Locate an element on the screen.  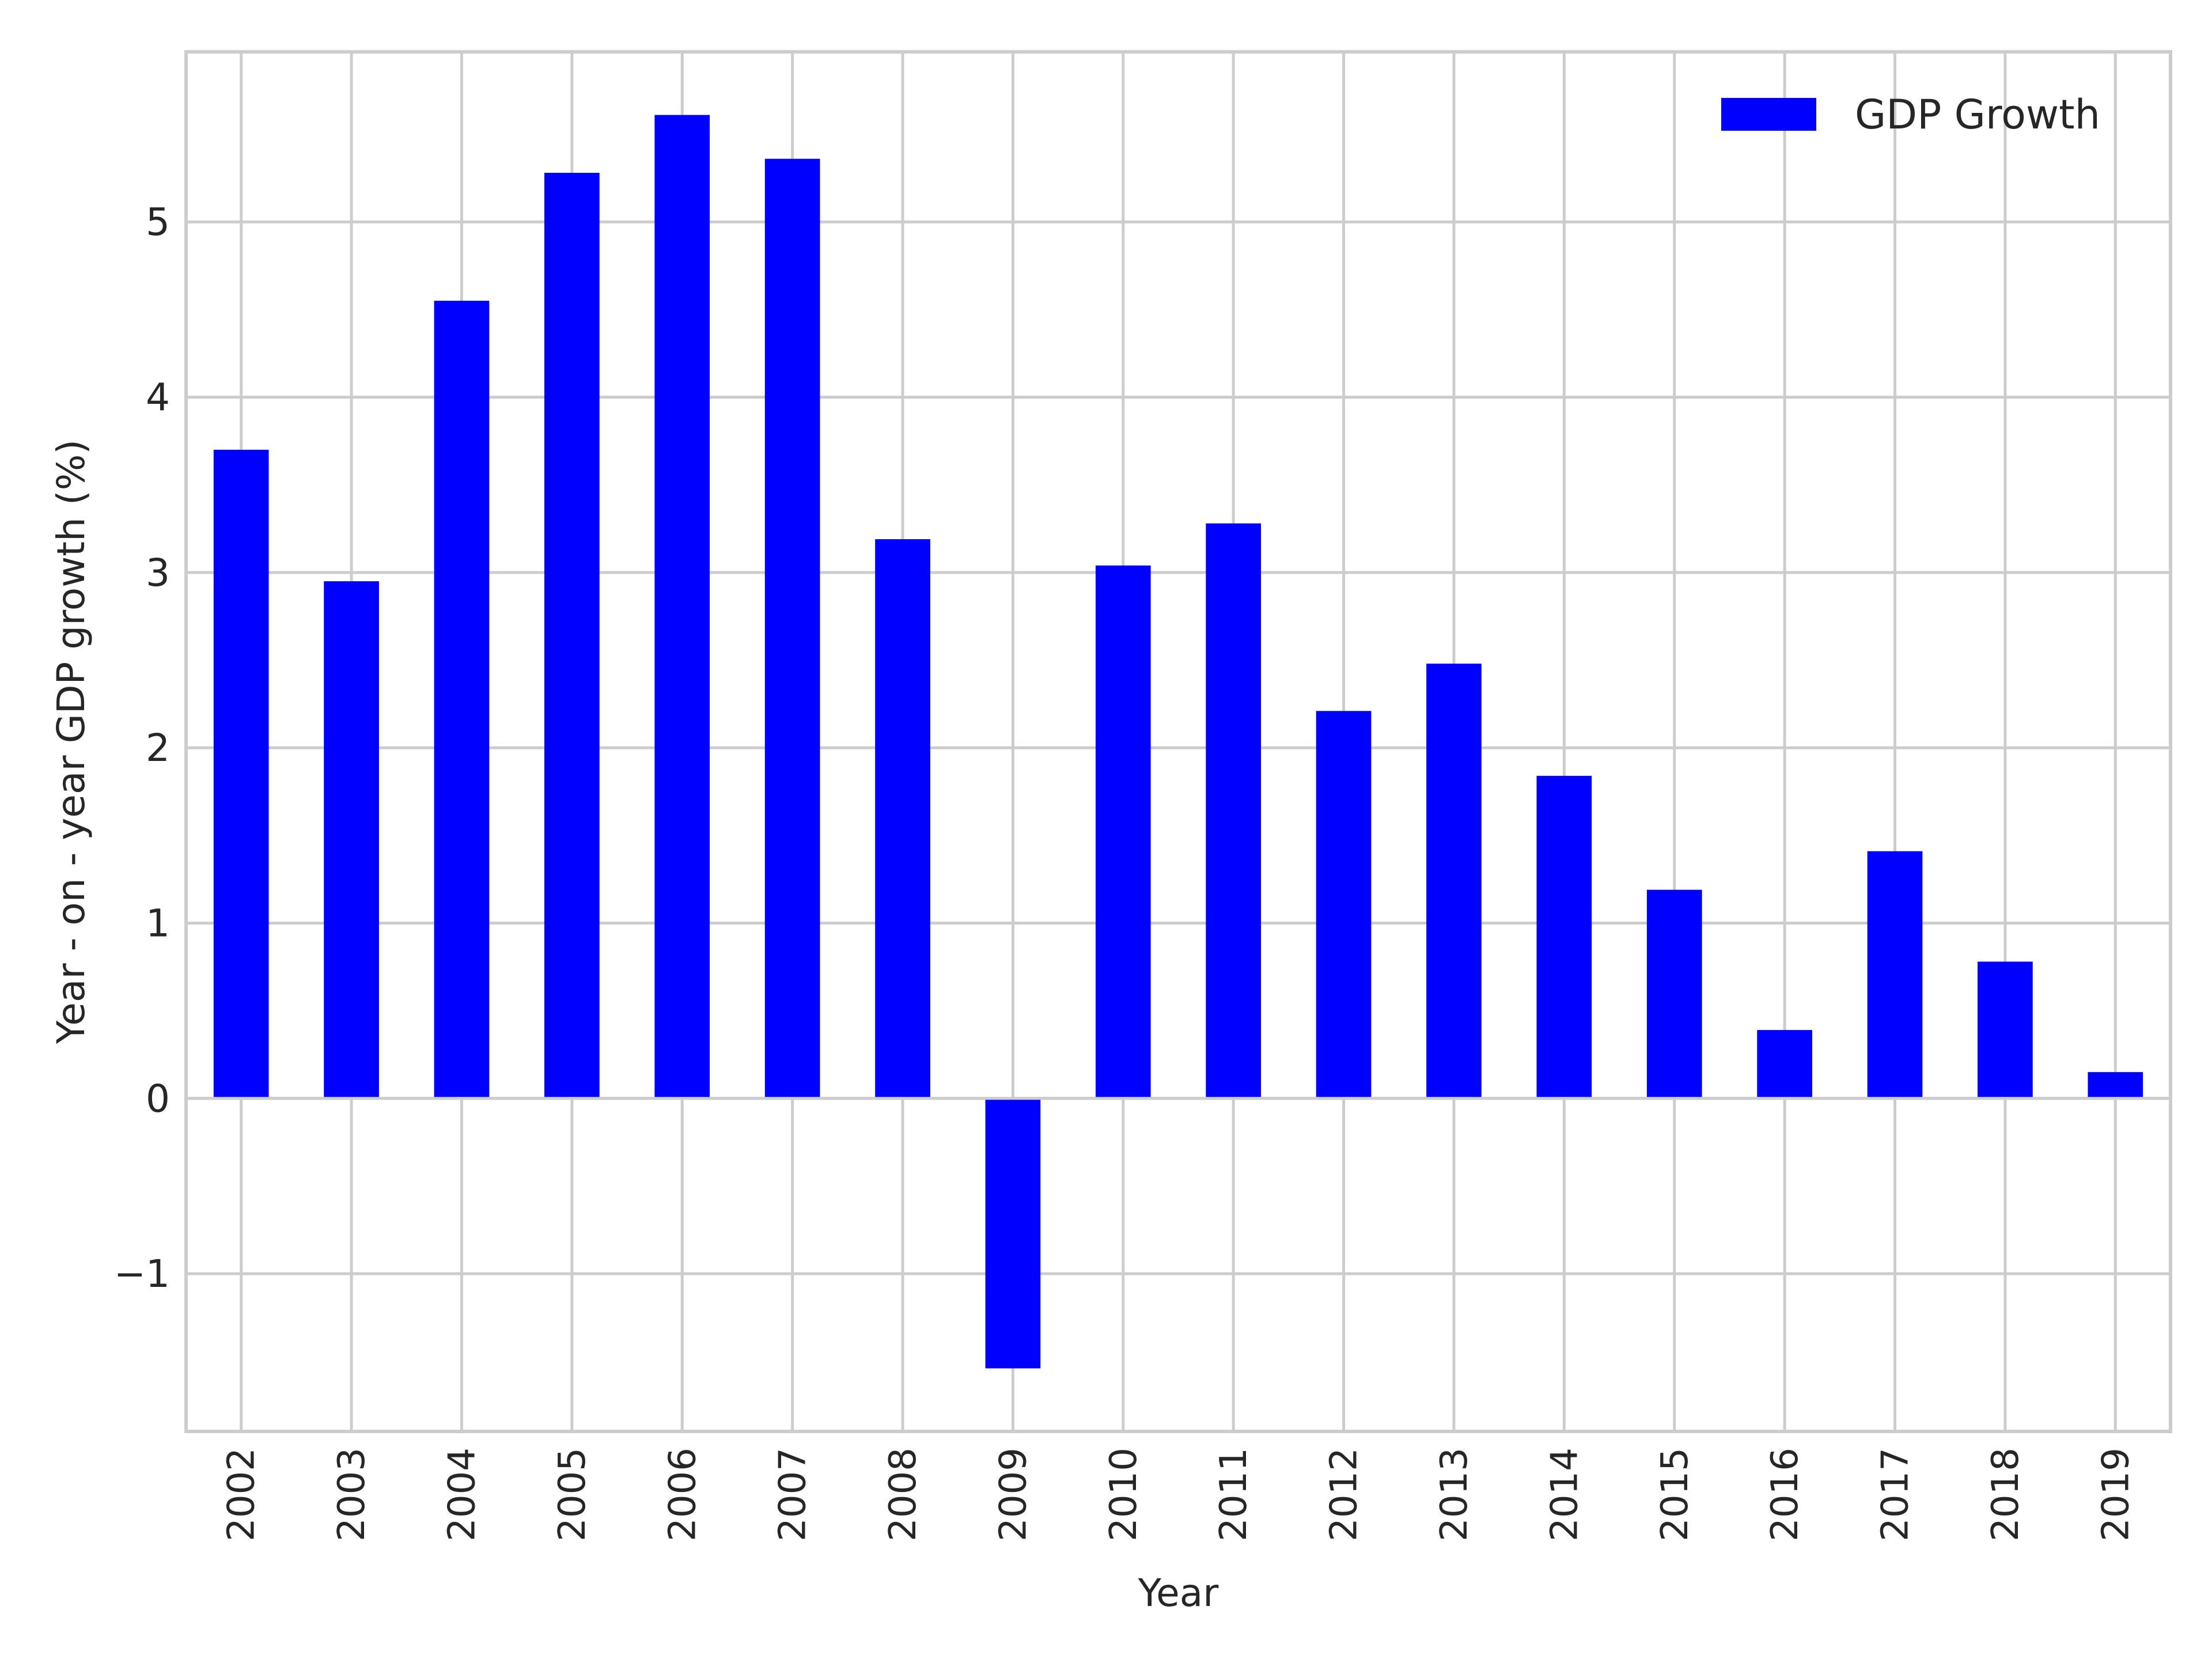
y-axis-label: Year - on - year GDP growth (%) is located at coordinates (71, 742).